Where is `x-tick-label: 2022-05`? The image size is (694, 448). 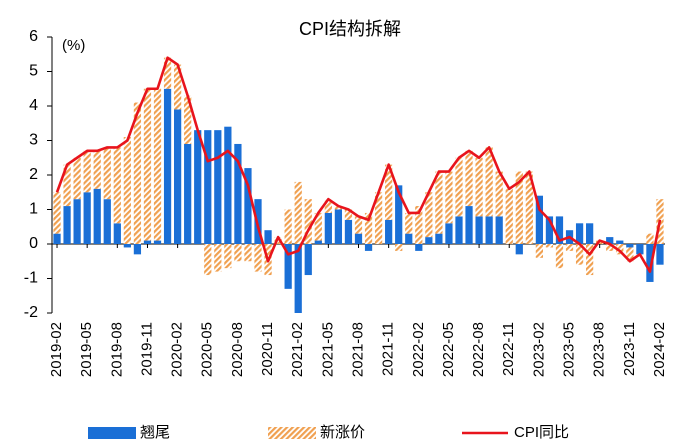
x-tick-label: 2022-05 is located at coordinates (448, 349).